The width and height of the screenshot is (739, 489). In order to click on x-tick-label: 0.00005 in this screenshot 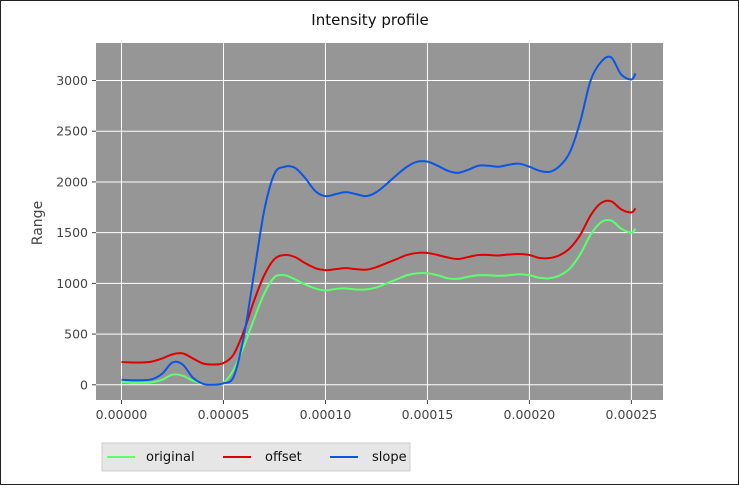, I will do `click(224, 414)`.